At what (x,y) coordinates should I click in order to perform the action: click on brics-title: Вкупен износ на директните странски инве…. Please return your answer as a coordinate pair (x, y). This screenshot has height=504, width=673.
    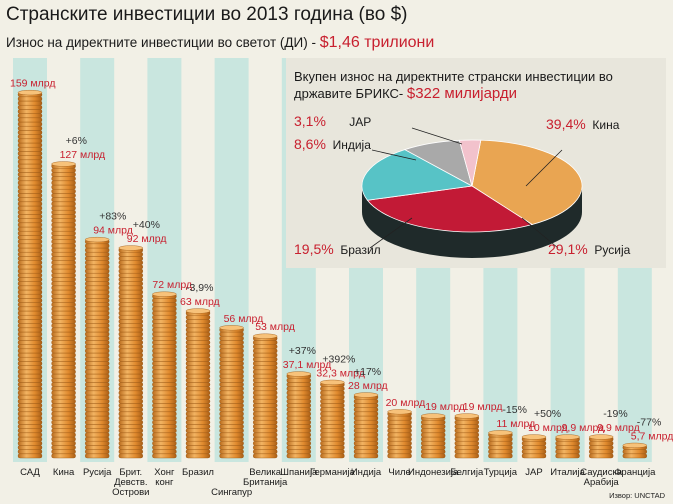
    Looking at the image, I should click on (474, 85).